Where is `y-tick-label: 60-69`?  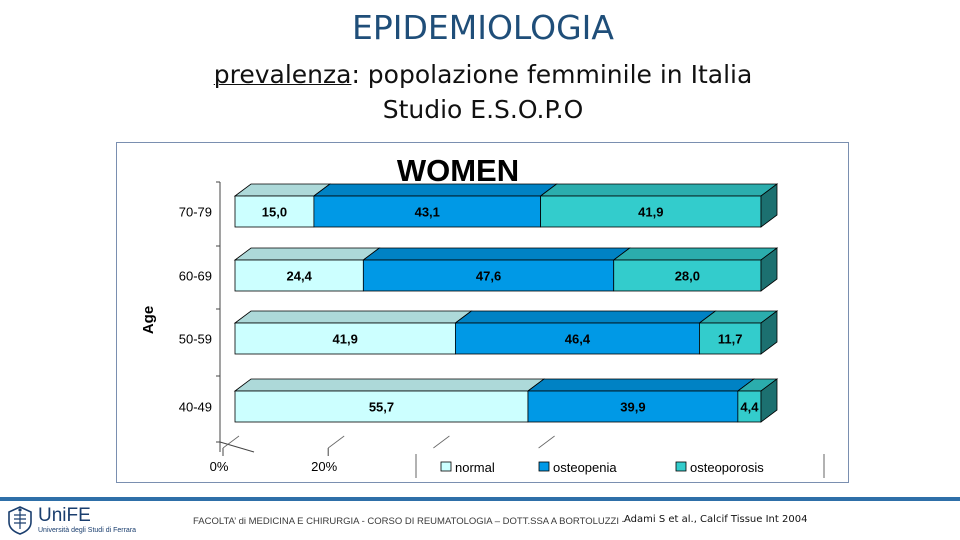 y-tick-label: 60-69 is located at coordinates (195, 276).